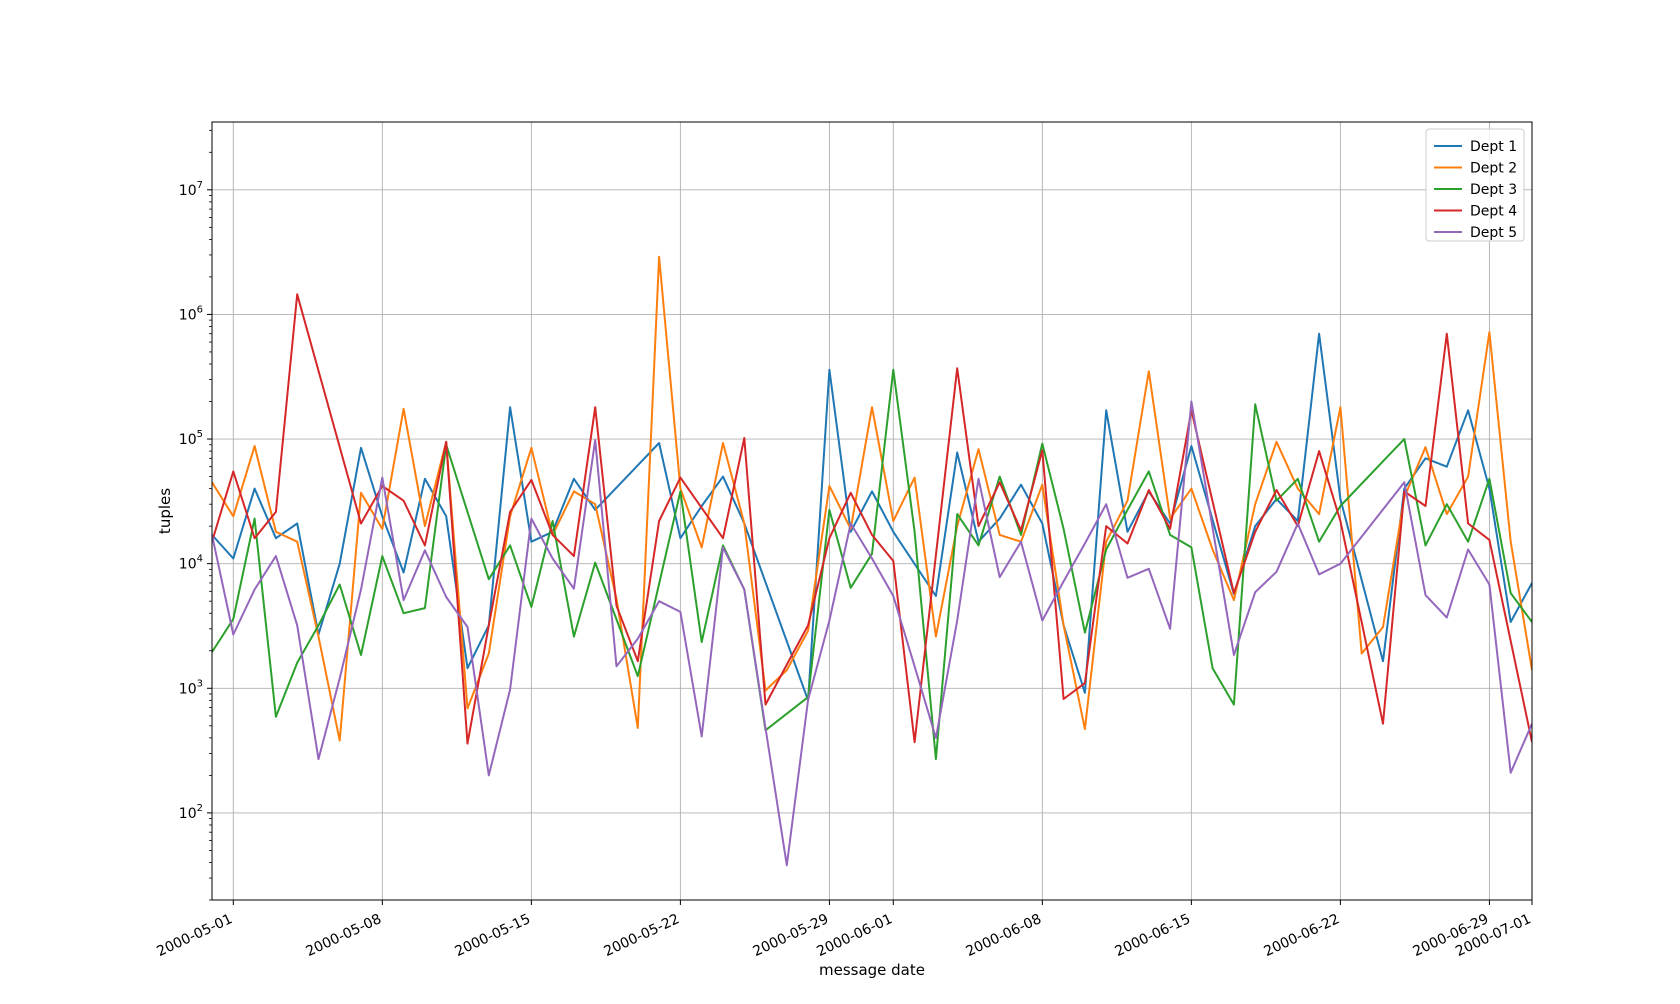  Describe the element at coordinates (1493, 190) in the screenshot. I see `legend-label: Dept 3` at that location.